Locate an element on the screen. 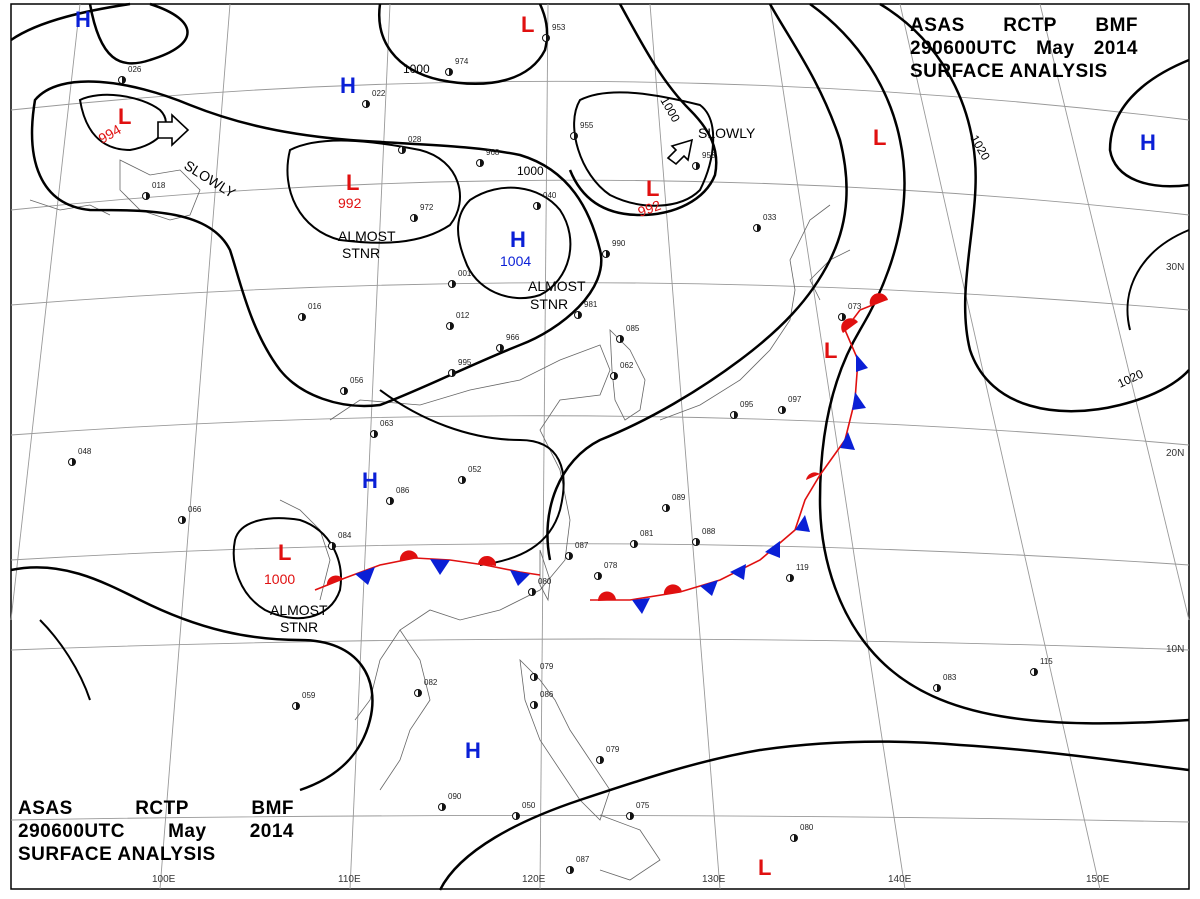 The height and width of the screenshot is (899, 1200). station-pressure: 090 is located at coordinates (455, 796).